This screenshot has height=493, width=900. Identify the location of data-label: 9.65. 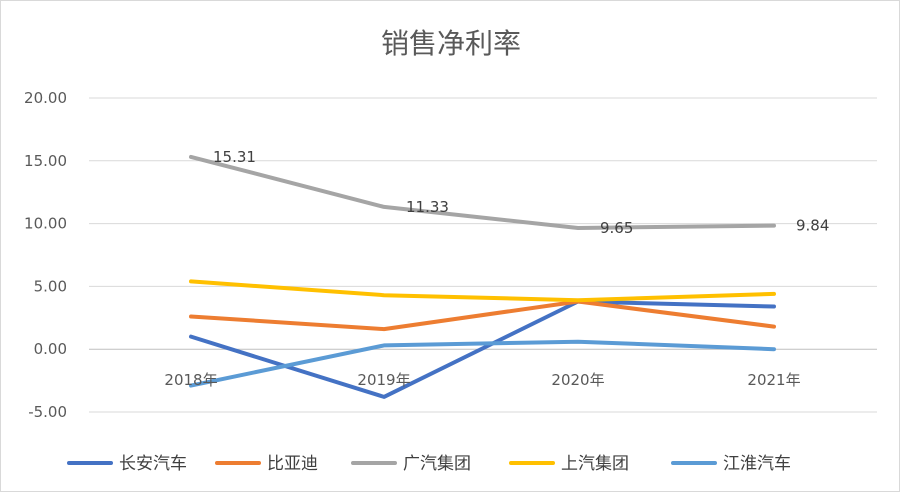
(616, 228).